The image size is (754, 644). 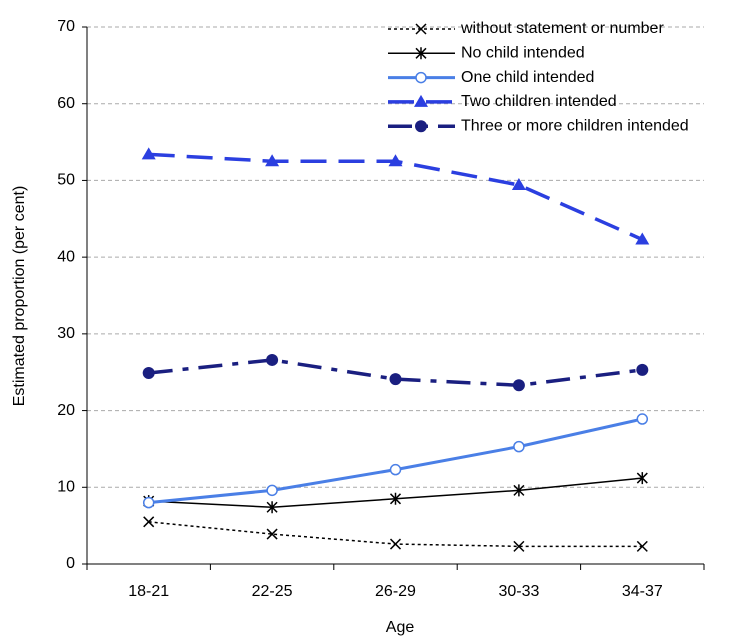 I want to click on x-tick-label: 26-29, so click(x=395, y=591).